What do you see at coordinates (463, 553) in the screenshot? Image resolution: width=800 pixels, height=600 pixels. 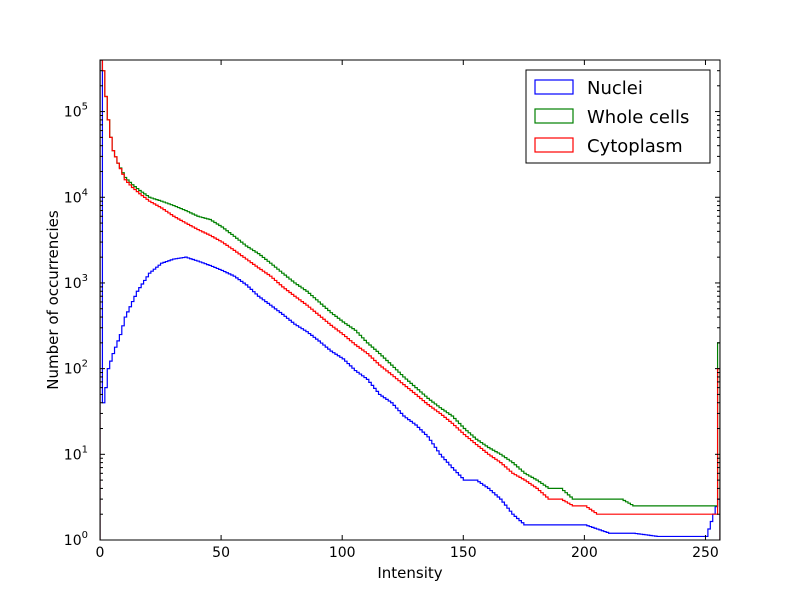 I see `x-tick-label: 150` at bounding box center [463, 553].